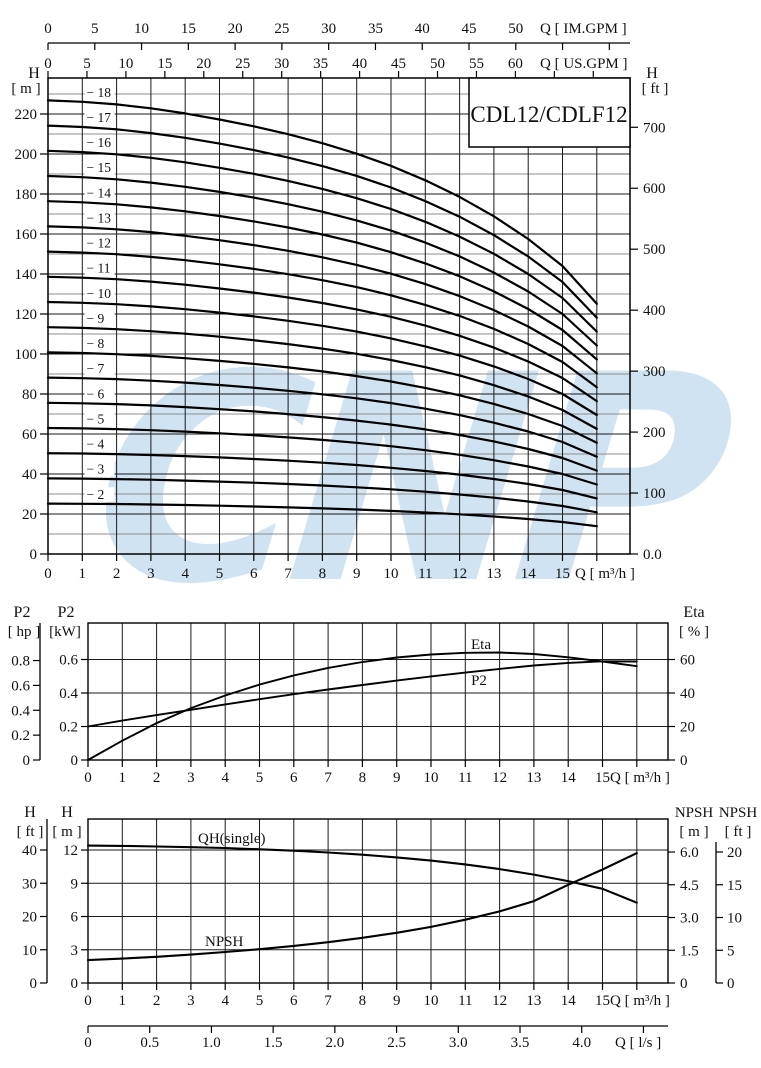  I want to click on title-box, so click(549, 112).